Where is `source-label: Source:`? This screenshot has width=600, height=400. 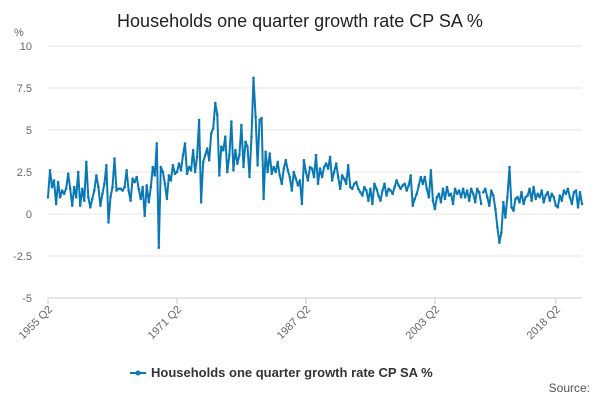
source-label: Source: is located at coordinates (569, 388).